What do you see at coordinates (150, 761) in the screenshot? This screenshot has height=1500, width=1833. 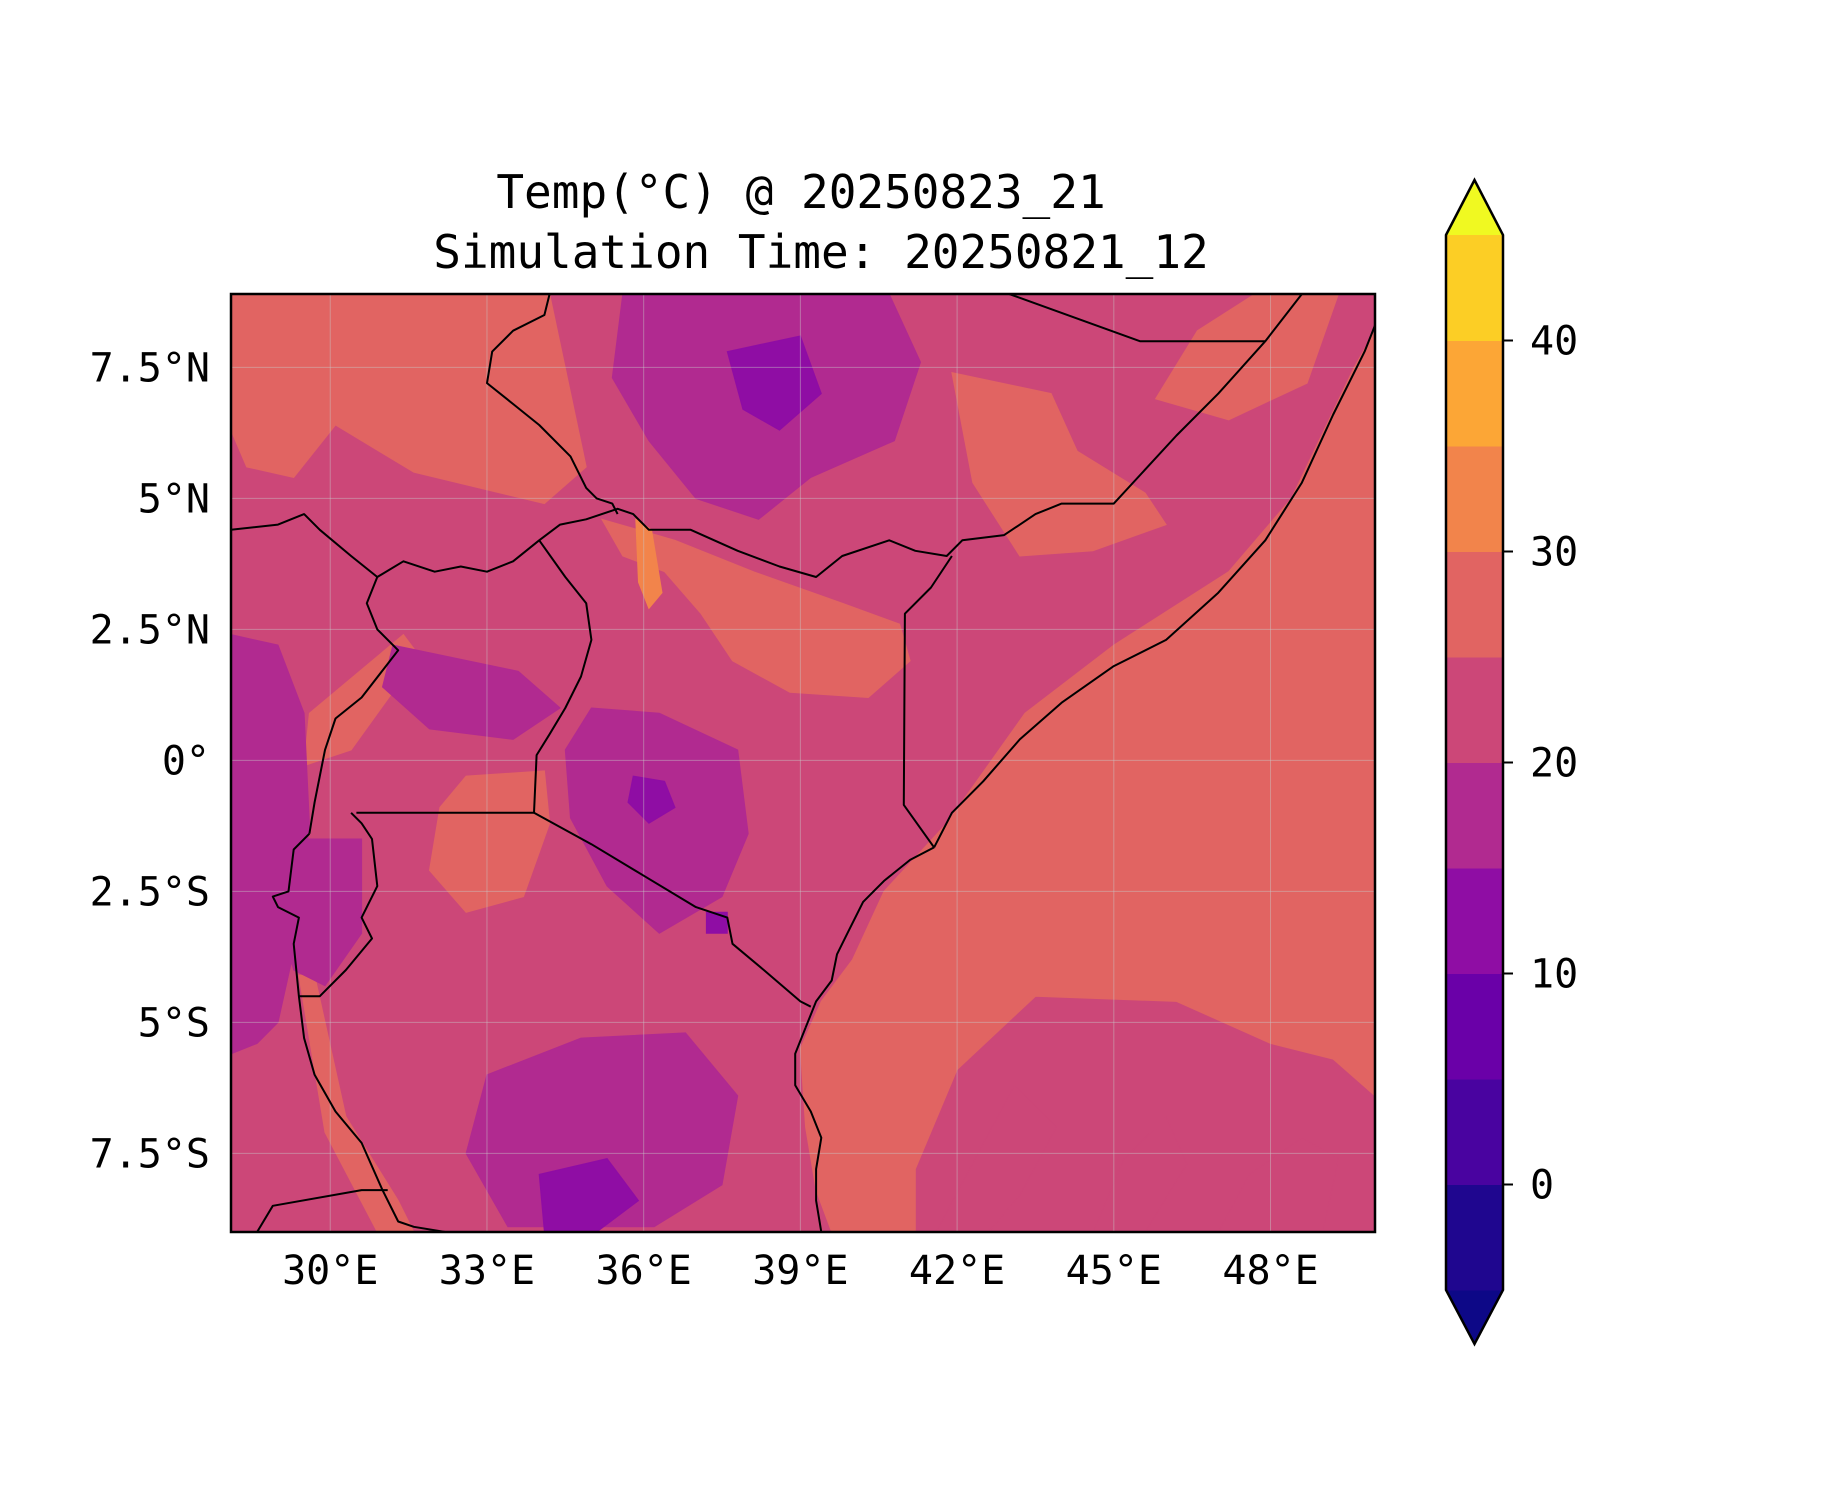 I see `latitude-tick-labels: 7.5°N 5°N 2.5°N 0° 2.5°S 5°S 7.5°S` at bounding box center [150, 761].